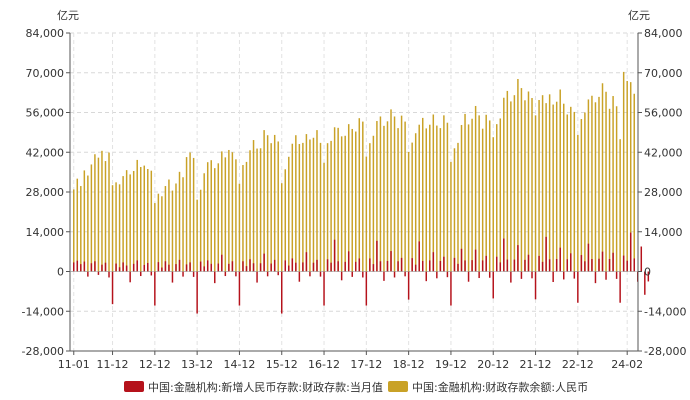 This screenshot has height=400, width=690. What do you see at coordinates (60, 272) in the screenshot?
I see `y-tick-label-left: 0` at bounding box center [60, 272].